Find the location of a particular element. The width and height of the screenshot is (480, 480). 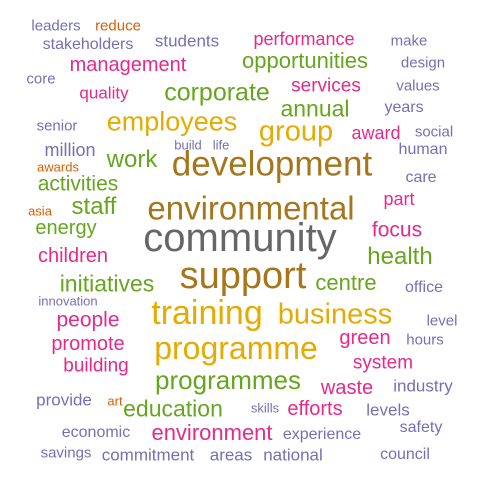

word-business: business is located at coordinates (335, 314).